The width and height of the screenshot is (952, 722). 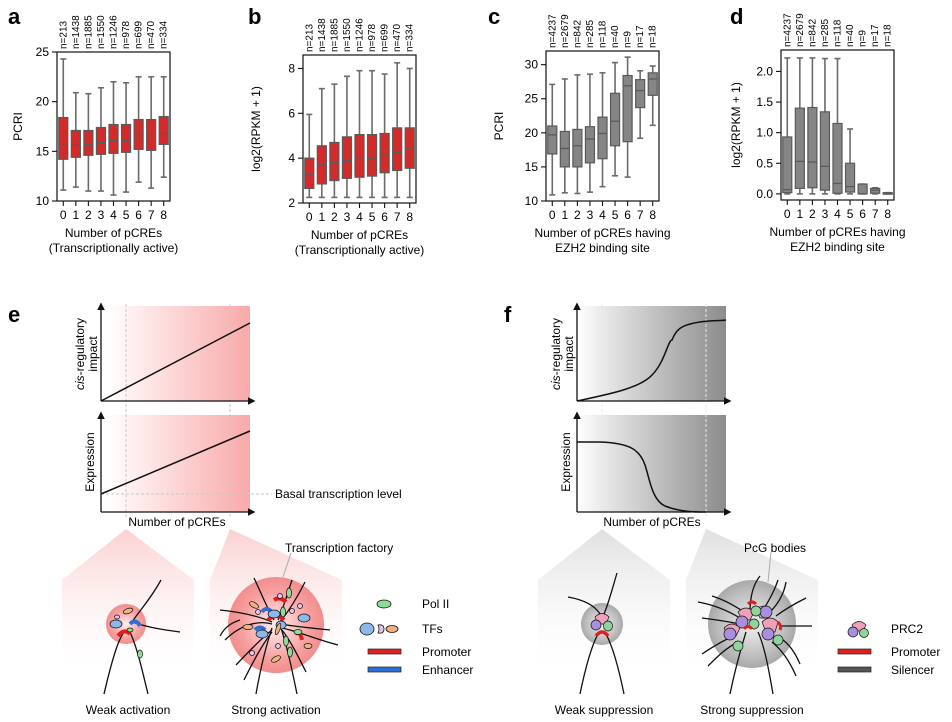 What do you see at coordinates (334, 35) in the screenshot?
I see `n-label-b: n=1885` at bounding box center [334, 35].